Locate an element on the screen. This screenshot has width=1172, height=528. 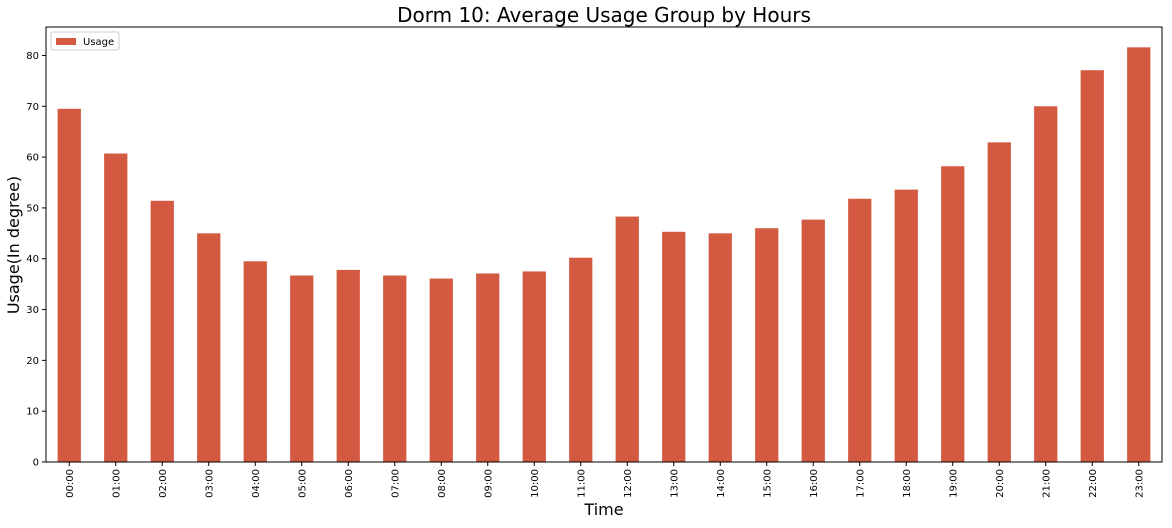
x-tick-label: 23:00 is located at coordinates (1139, 483).